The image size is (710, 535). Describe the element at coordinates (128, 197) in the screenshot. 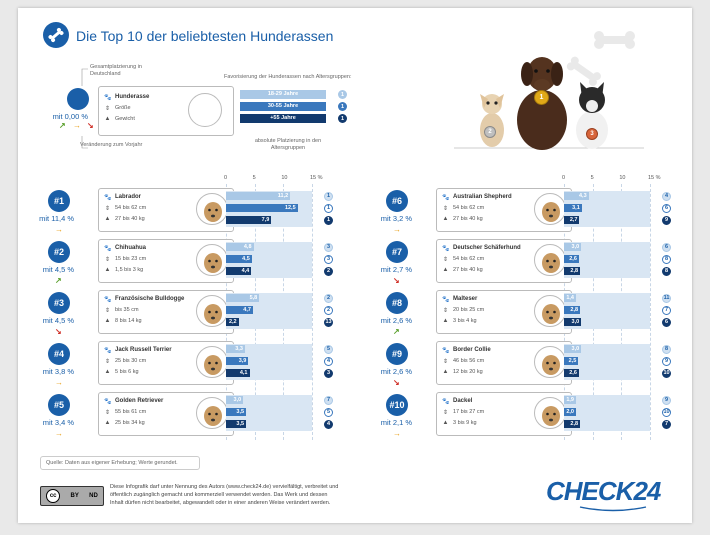

I see `breed-name: Labrador` at that location.